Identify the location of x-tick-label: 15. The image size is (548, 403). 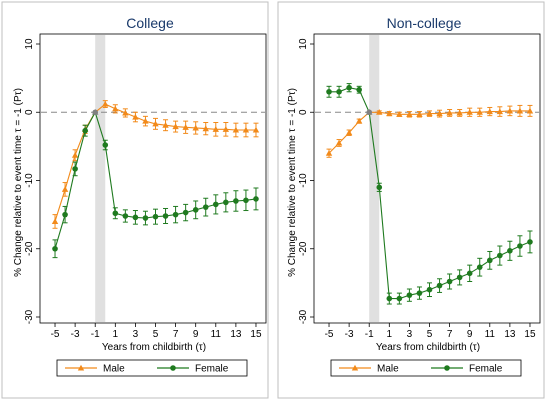
(530, 334).